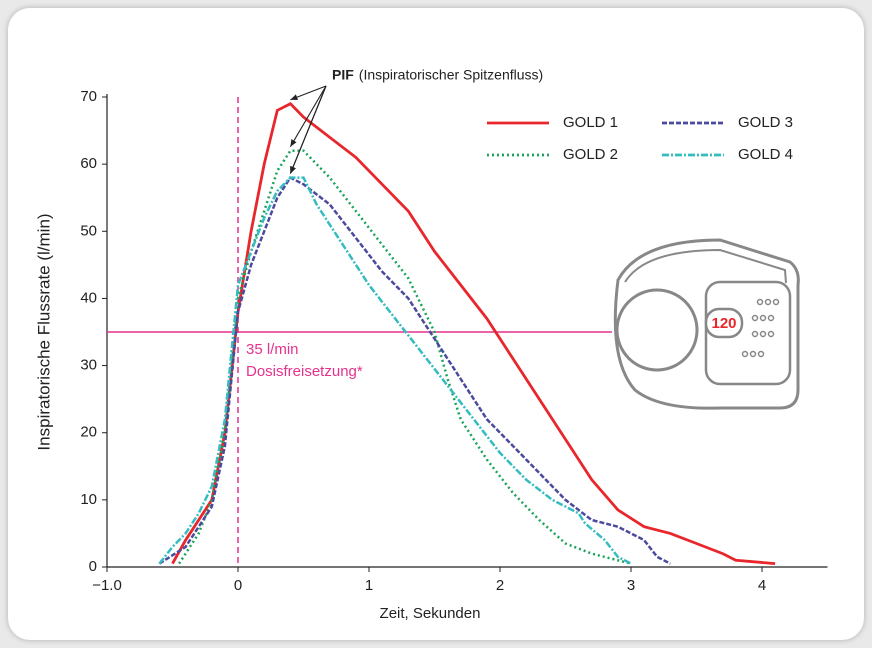 This screenshot has width=872, height=648. I want to click on y-tick-label: 60, so click(88, 163).